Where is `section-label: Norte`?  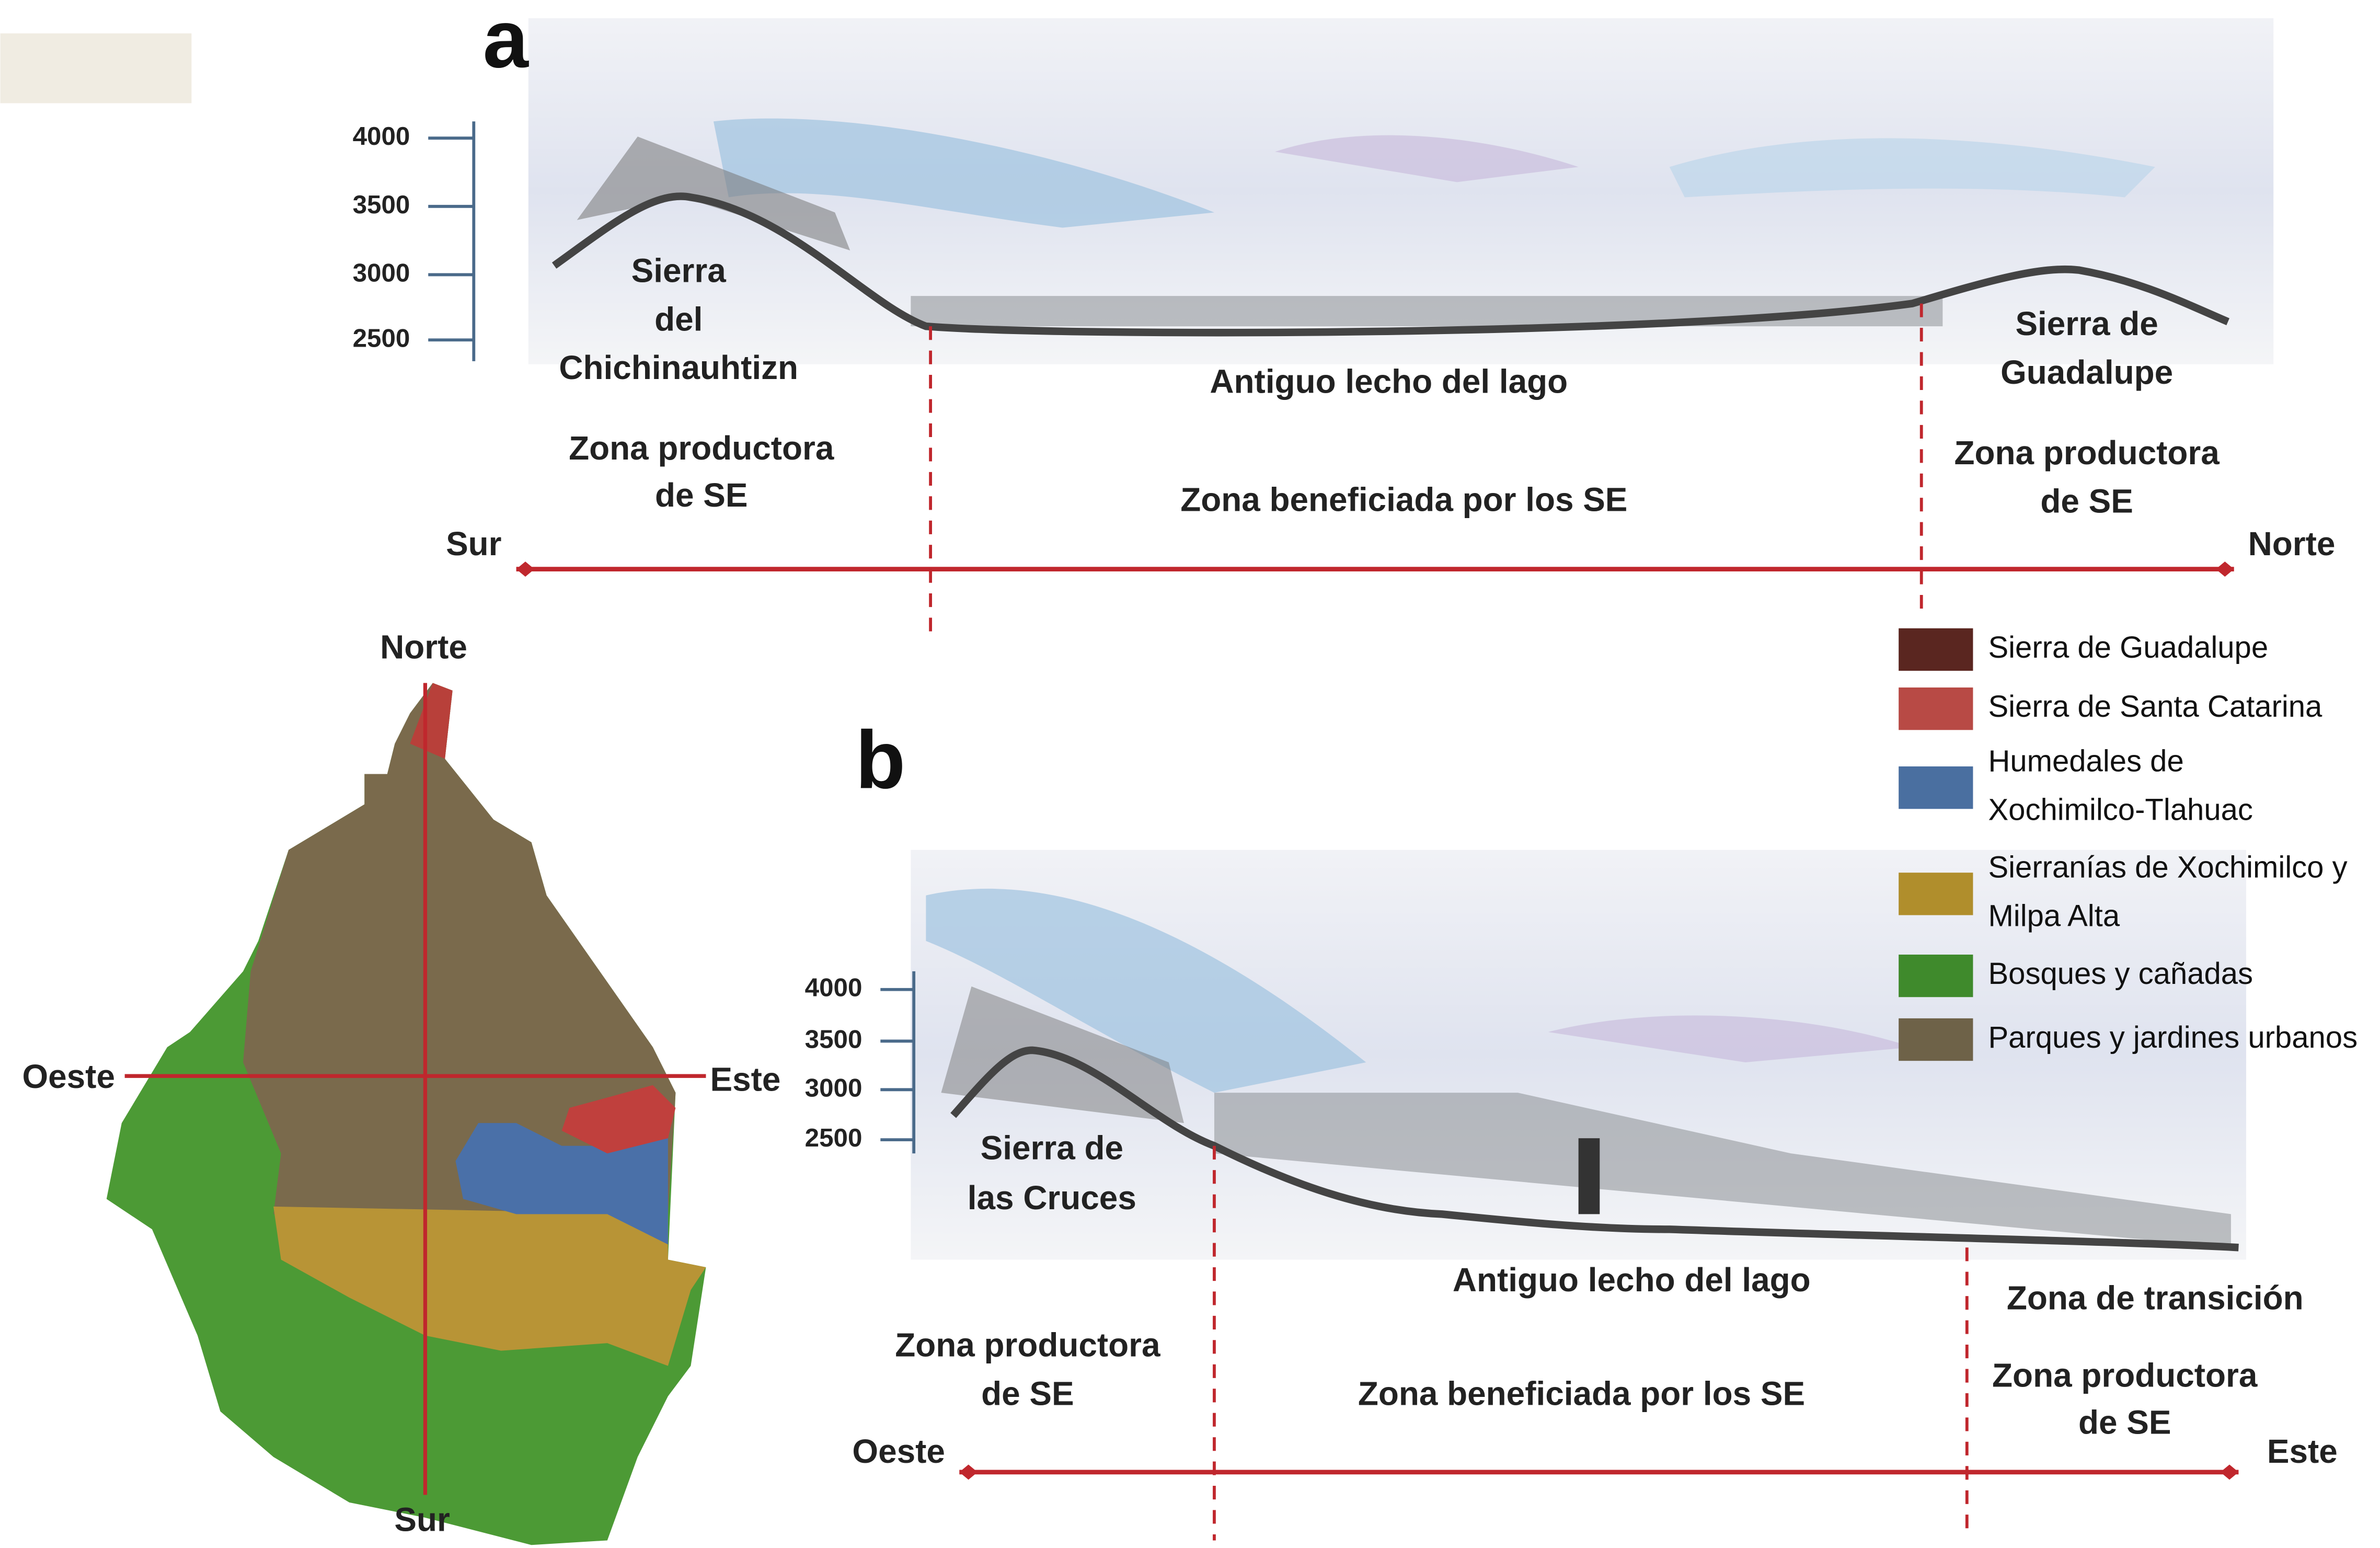 section-label: Norte is located at coordinates (2292, 544).